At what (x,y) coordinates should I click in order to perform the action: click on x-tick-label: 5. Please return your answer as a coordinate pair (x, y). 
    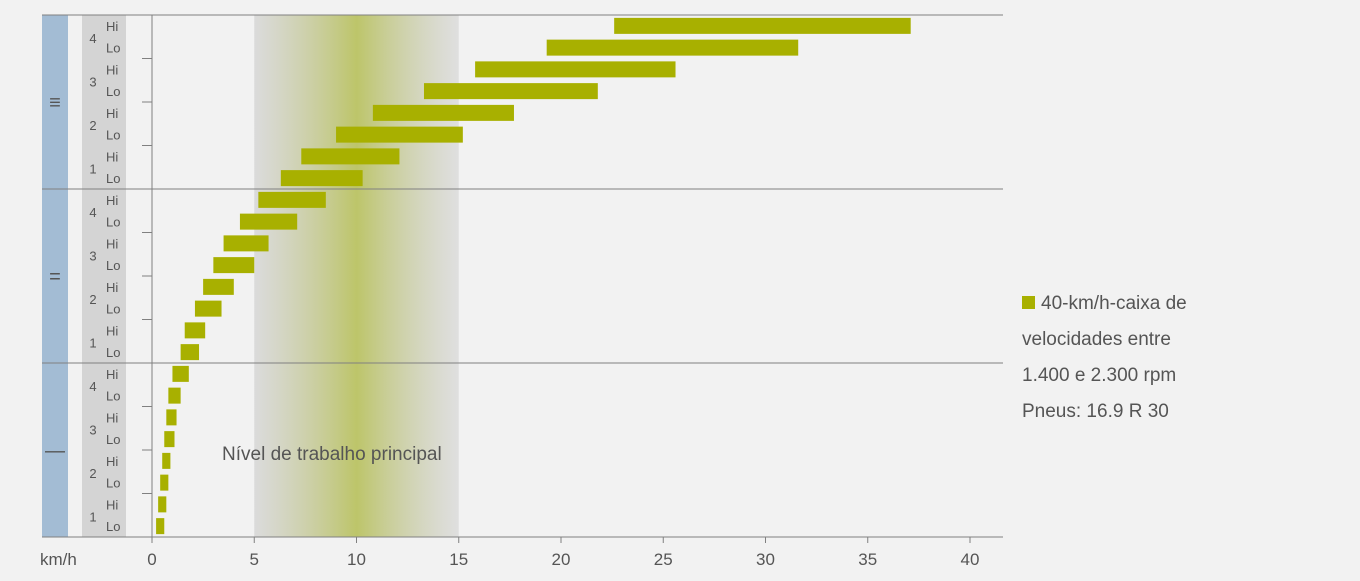
    Looking at the image, I should click on (254, 559).